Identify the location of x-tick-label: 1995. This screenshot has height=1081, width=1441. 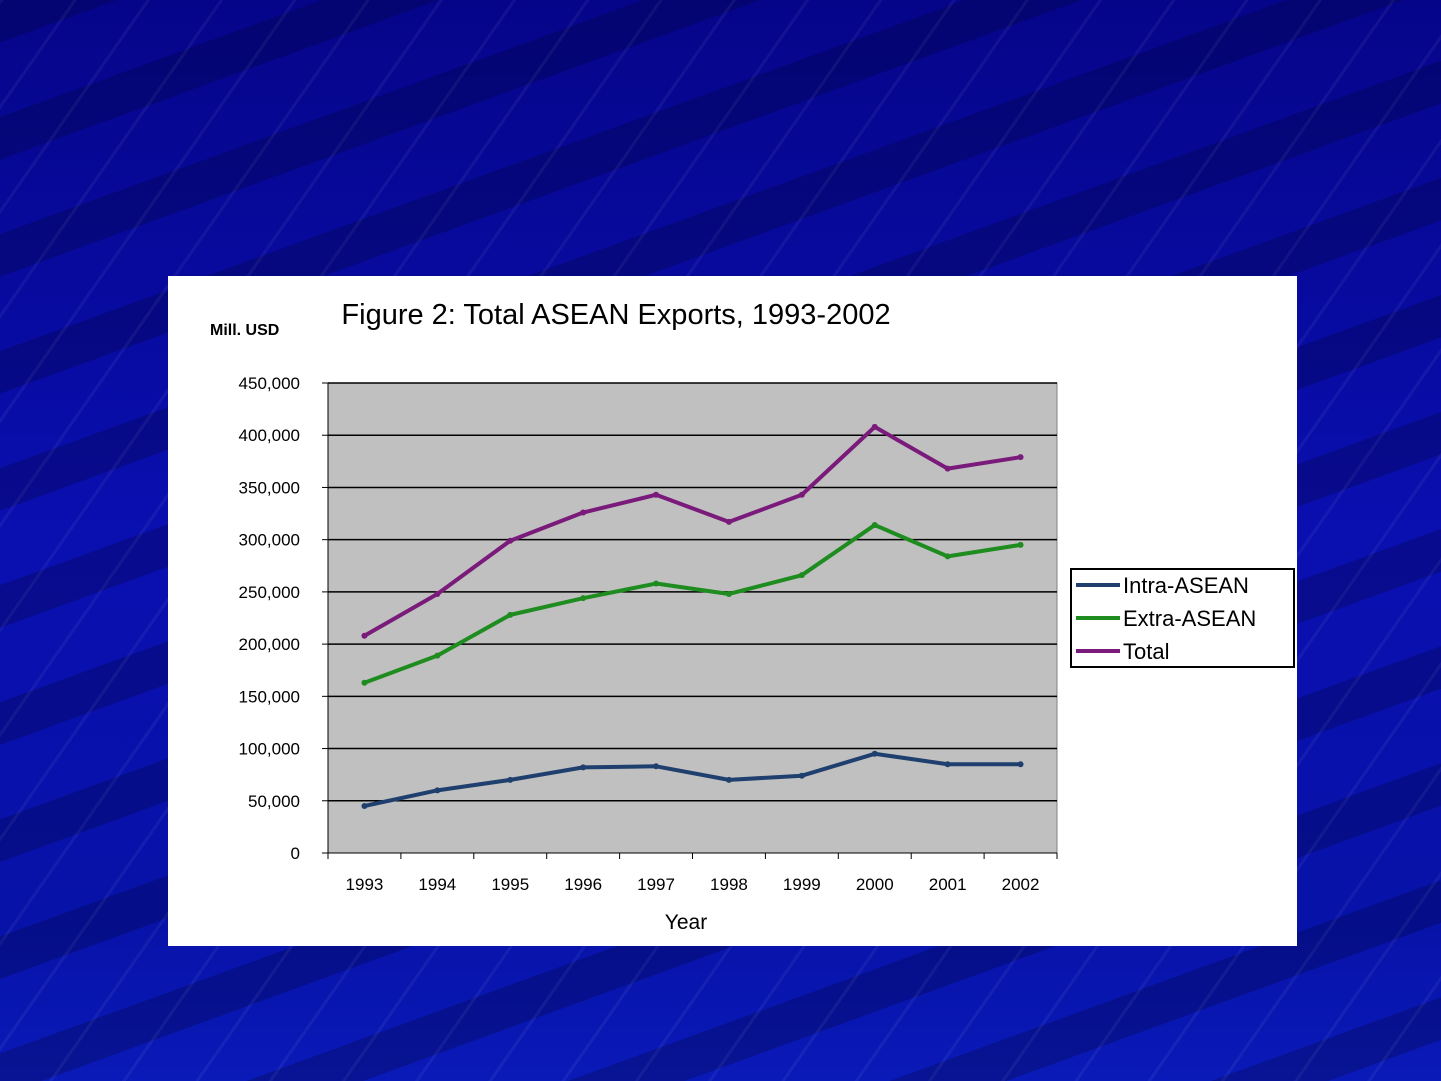
(510, 884).